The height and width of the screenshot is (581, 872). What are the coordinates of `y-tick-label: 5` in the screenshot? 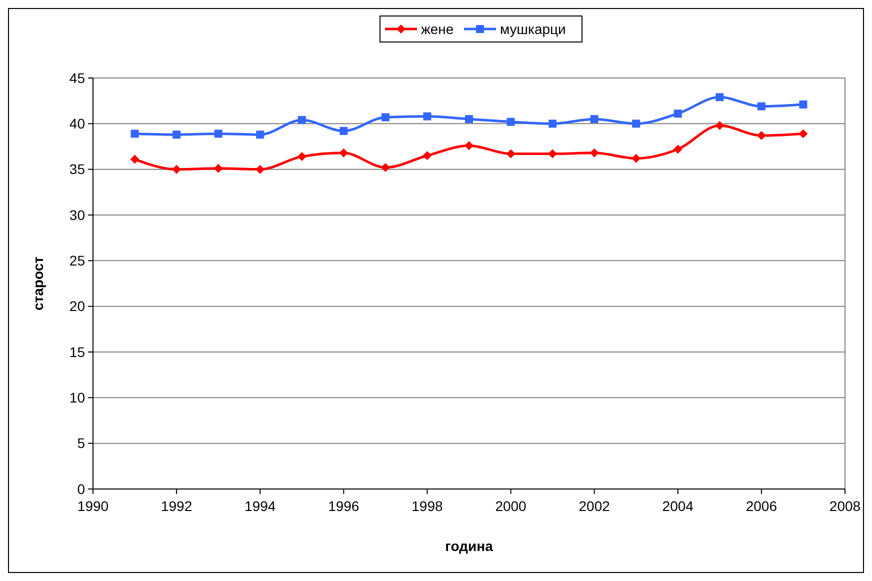 It's located at (81, 443).